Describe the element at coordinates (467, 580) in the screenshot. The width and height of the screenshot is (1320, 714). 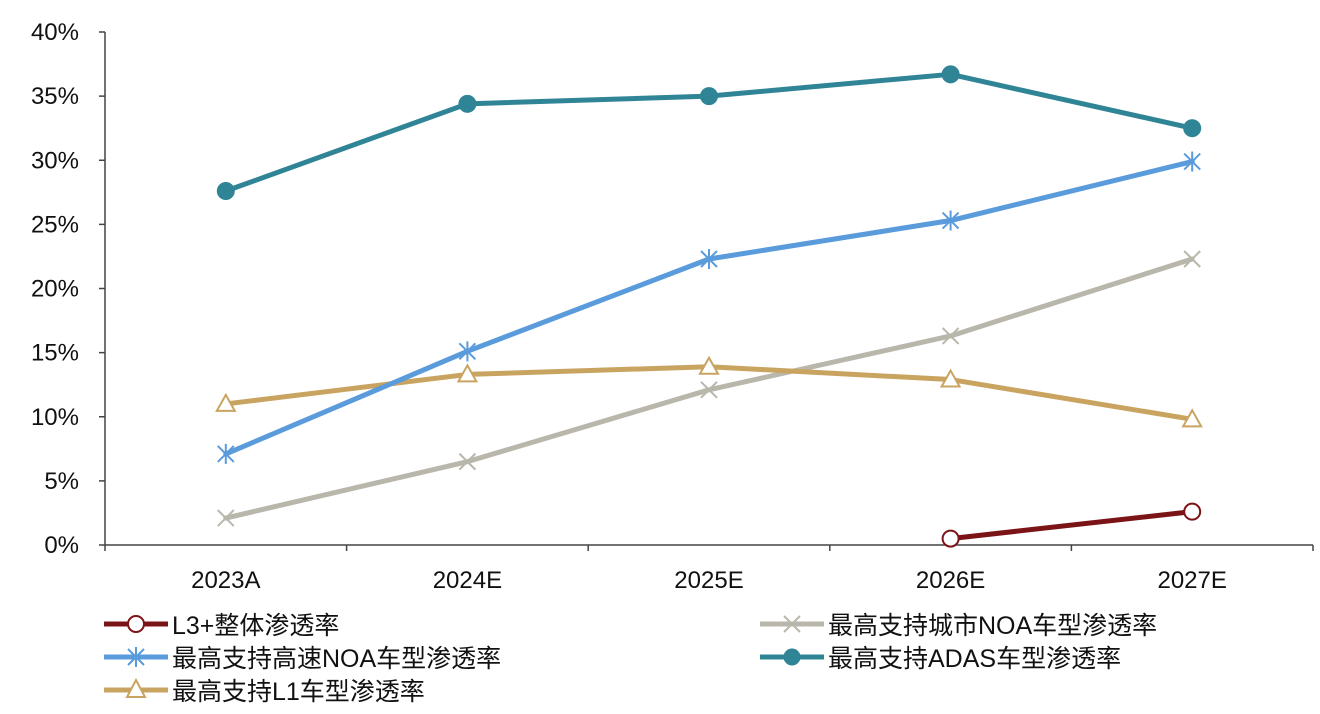
I see `x-tick-label: 2024E` at that location.